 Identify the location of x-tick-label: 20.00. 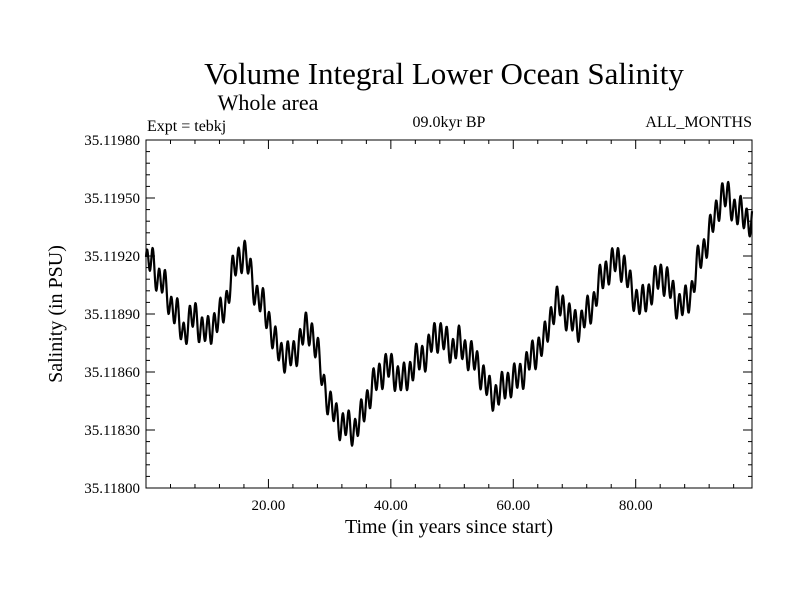
(269, 506).